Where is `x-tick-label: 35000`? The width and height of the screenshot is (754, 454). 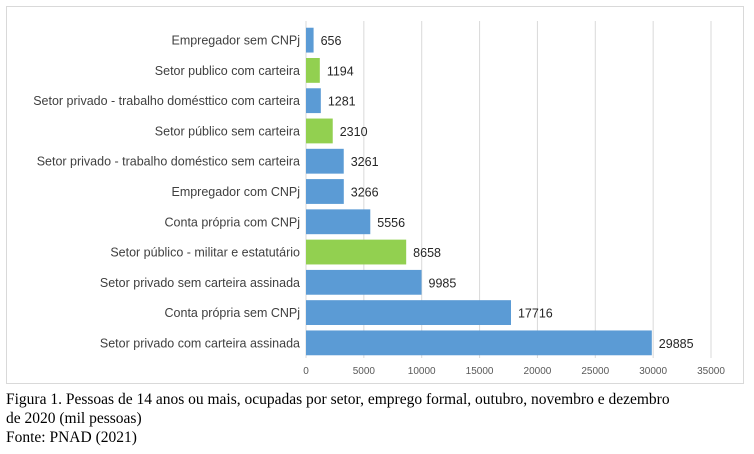
x-tick-label: 35000 is located at coordinates (711, 371).